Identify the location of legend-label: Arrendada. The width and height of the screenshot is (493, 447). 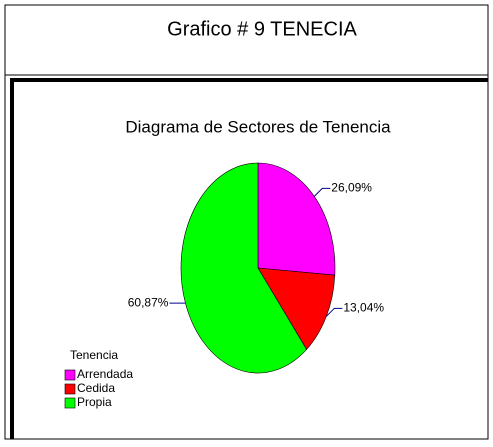
(105, 374).